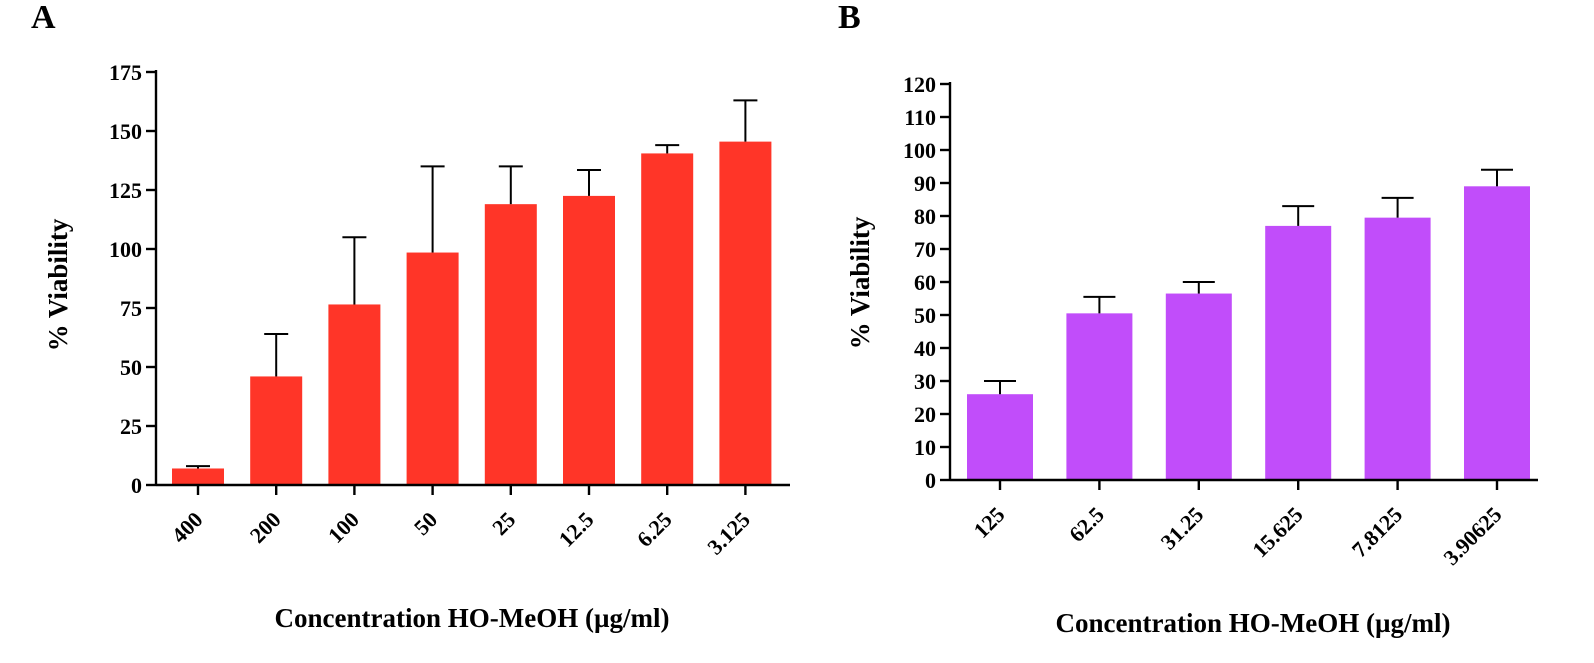 This screenshot has width=1594, height=663. What do you see at coordinates (1397, 348) in the screenshot?
I see `bar-b-7.8125` at bounding box center [1397, 348].